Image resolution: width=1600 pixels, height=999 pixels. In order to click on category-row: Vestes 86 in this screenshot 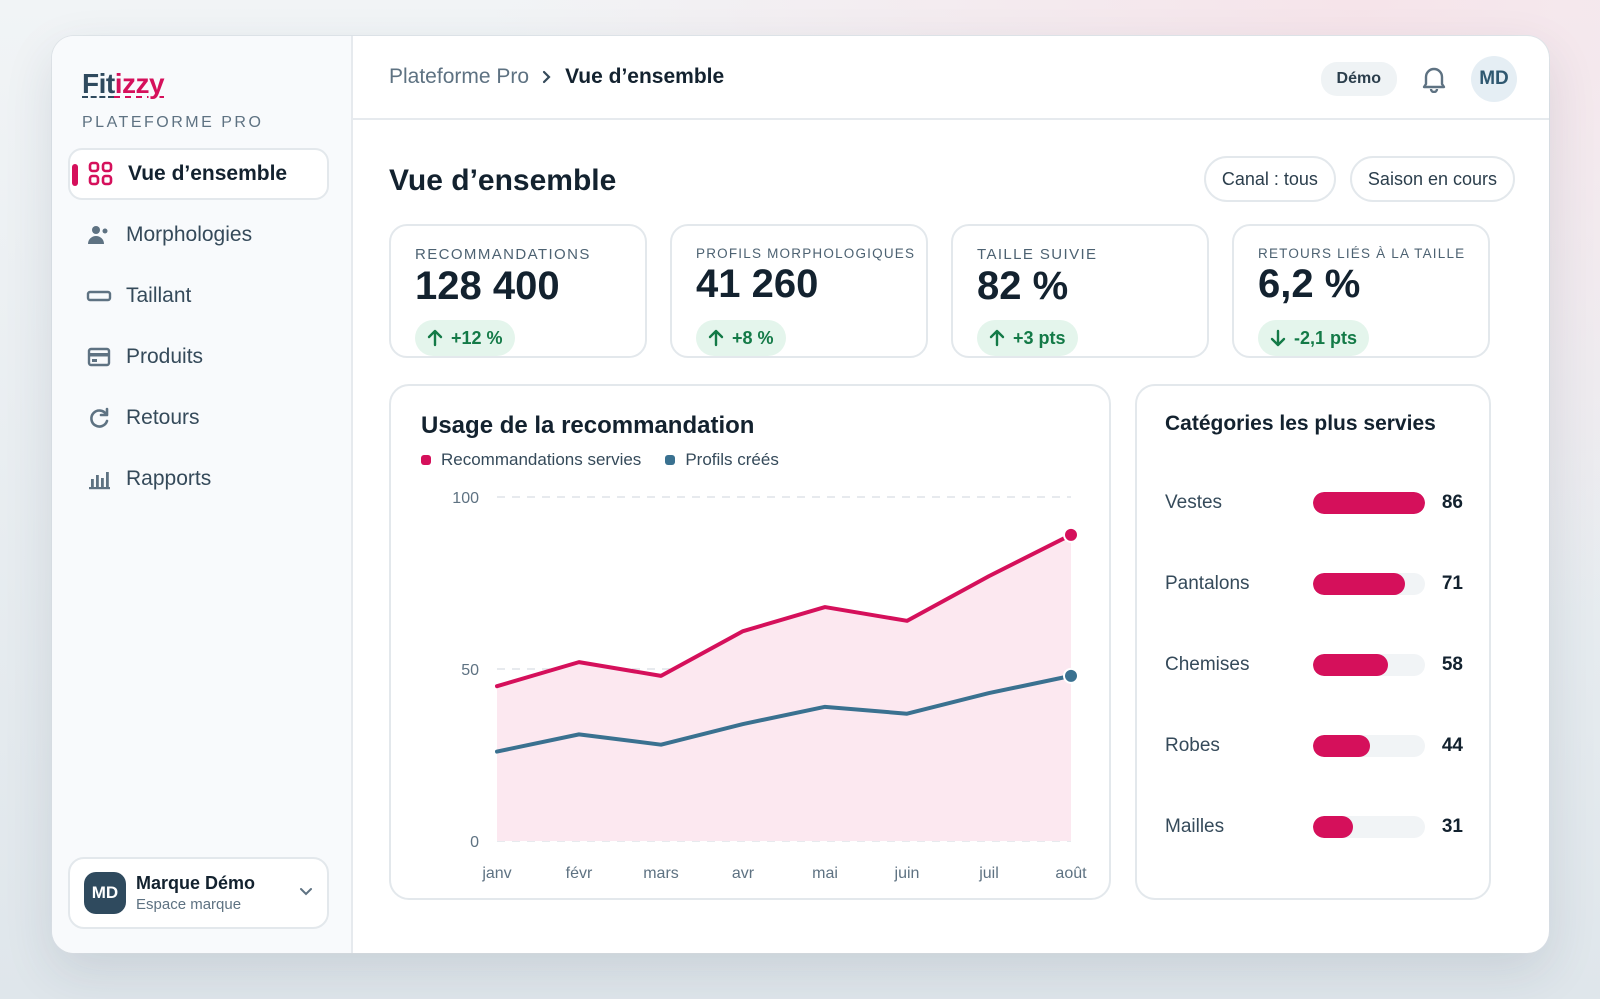, I will do `click(1315, 503)`.